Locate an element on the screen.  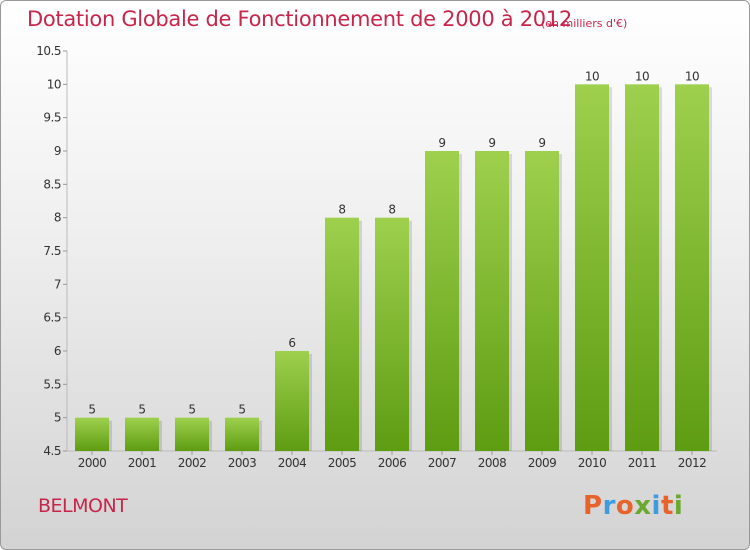
y-tick-label: 9 is located at coordinates (57, 151).